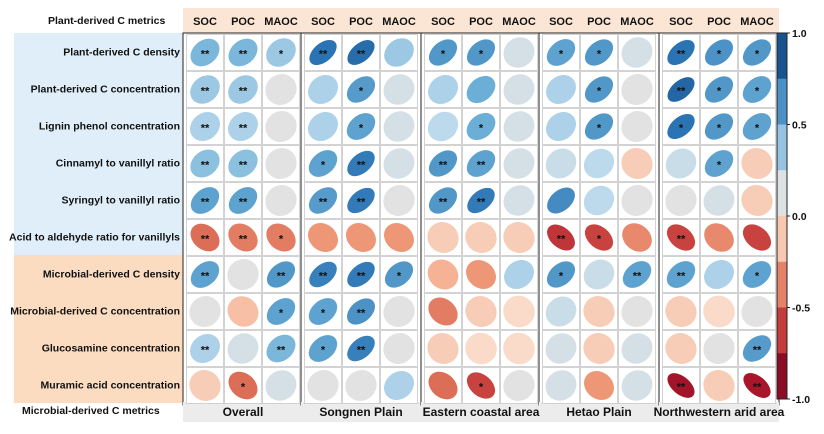  I want to click on row-label: Lignin phenol concentration, so click(109, 127).